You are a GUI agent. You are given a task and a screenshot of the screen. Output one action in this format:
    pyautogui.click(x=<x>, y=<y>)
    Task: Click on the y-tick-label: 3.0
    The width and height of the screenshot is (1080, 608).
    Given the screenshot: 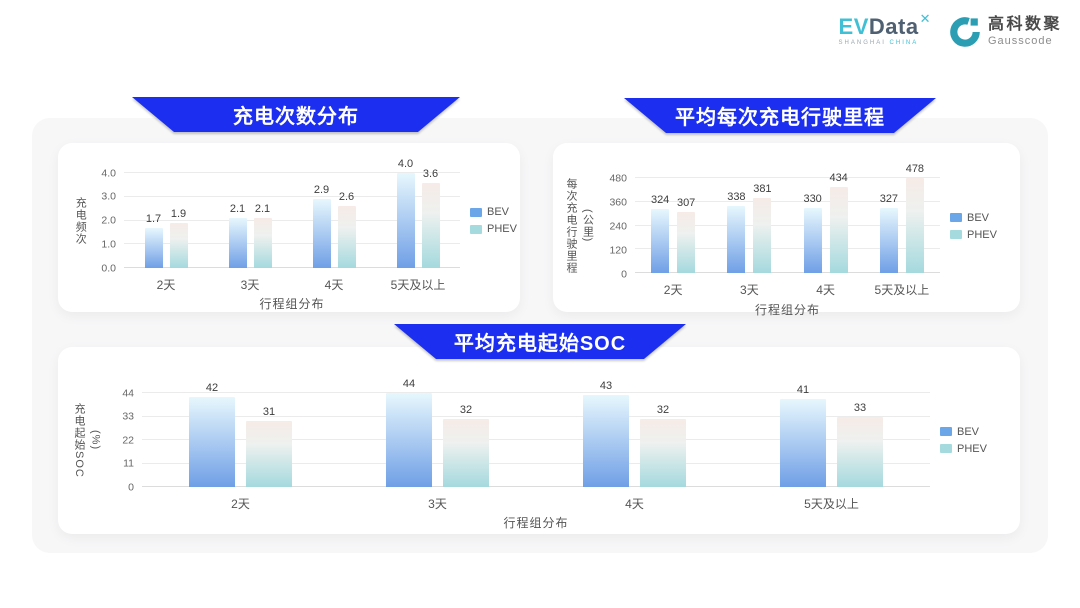 What is the action you would take?
    pyautogui.click(x=108, y=196)
    